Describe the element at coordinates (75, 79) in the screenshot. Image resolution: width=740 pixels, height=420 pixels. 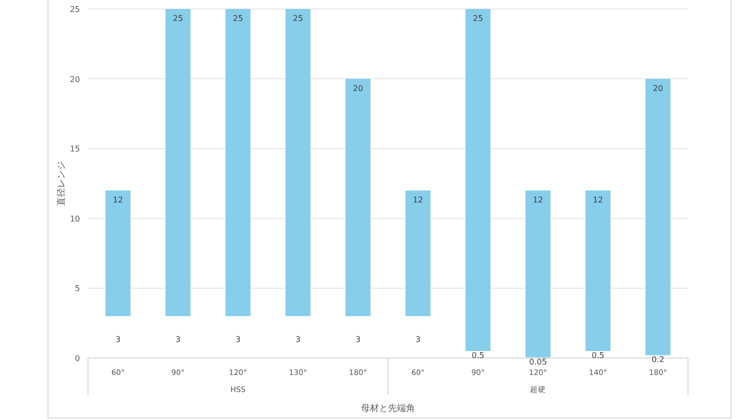
I see `y-tick-label: 20` at that location.